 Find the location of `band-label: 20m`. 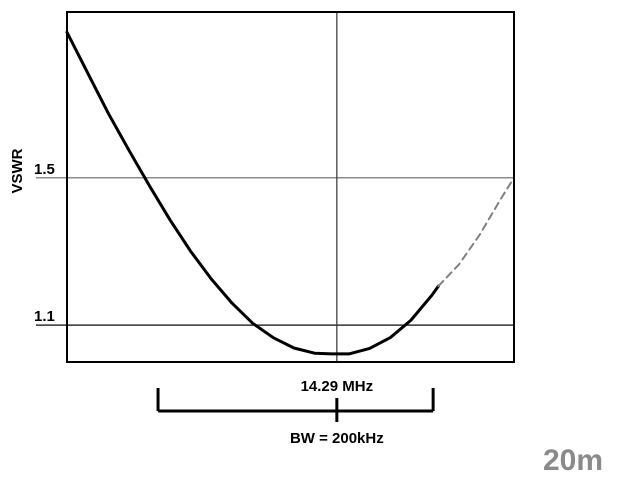

band-label: 20m is located at coordinates (573, 460).